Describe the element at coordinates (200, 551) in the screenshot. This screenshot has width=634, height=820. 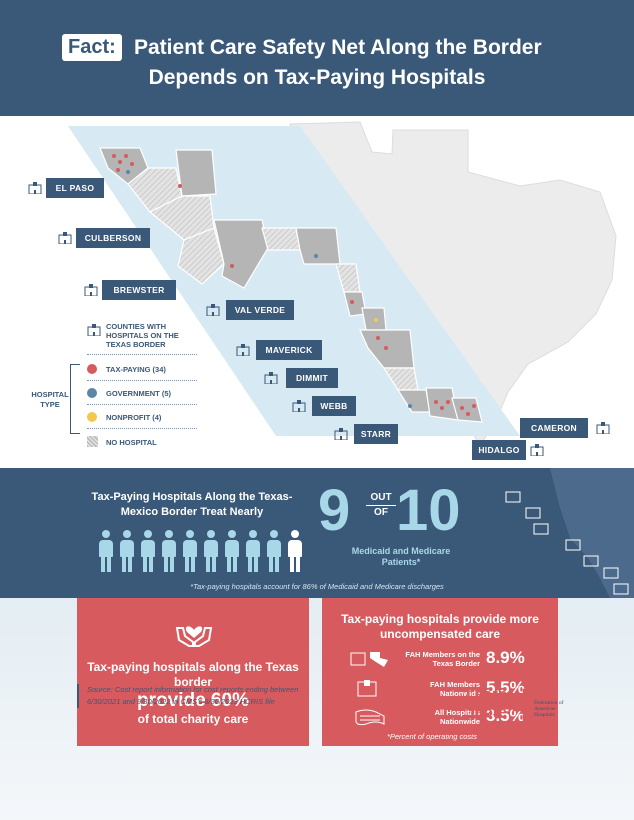
I see `people-icons` at that location.